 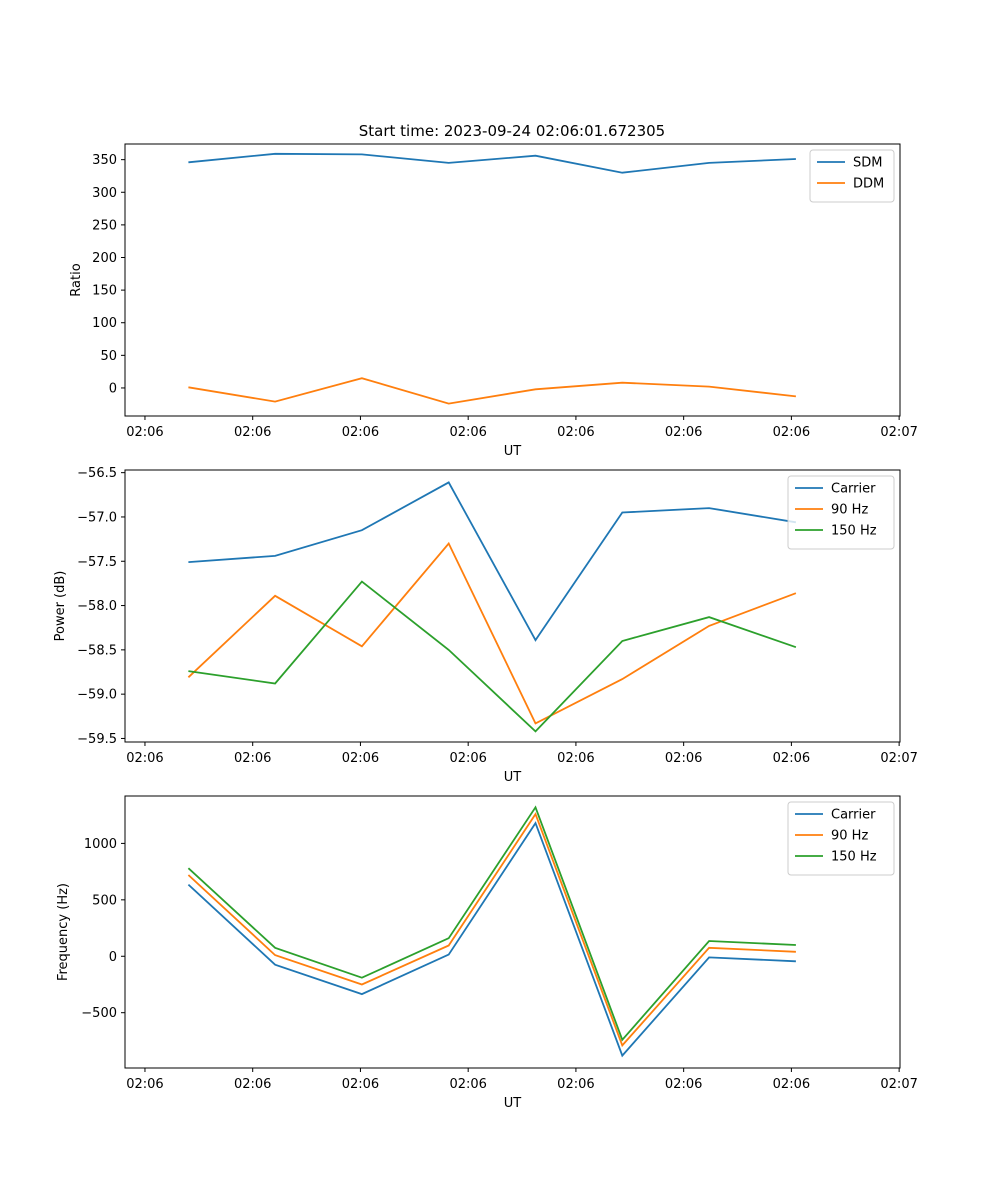 I want to click on panel1-y-tick-label: −59.0, so click(x=97, y=695).